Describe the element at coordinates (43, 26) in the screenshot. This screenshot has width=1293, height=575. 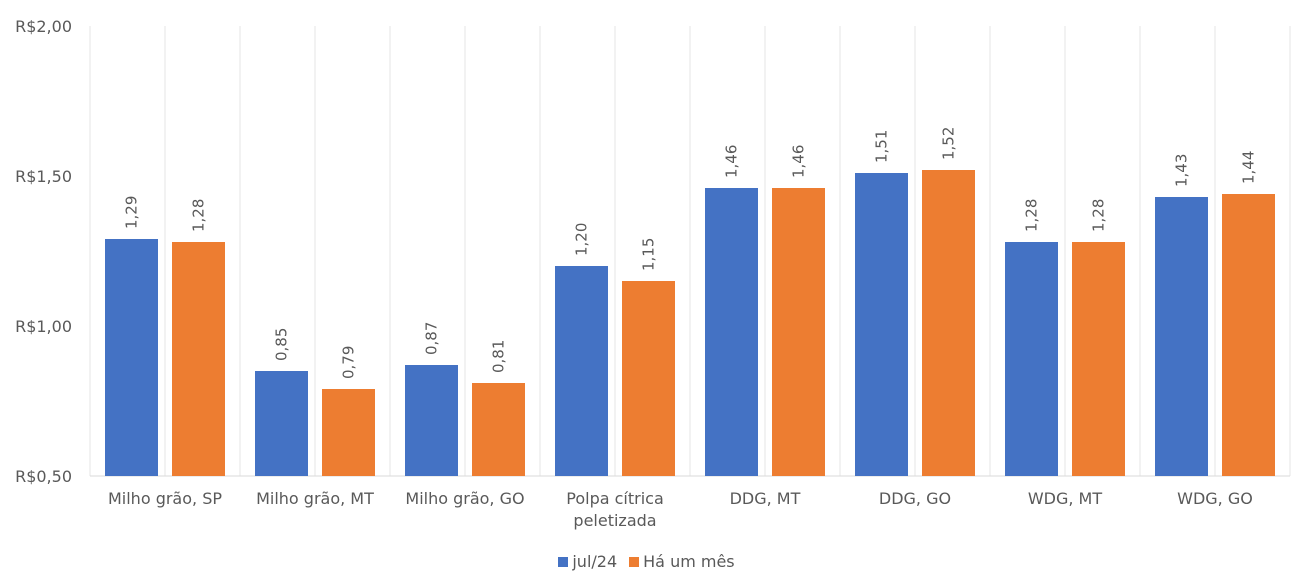
I see `y-tick-label: R$2,00` at that location.